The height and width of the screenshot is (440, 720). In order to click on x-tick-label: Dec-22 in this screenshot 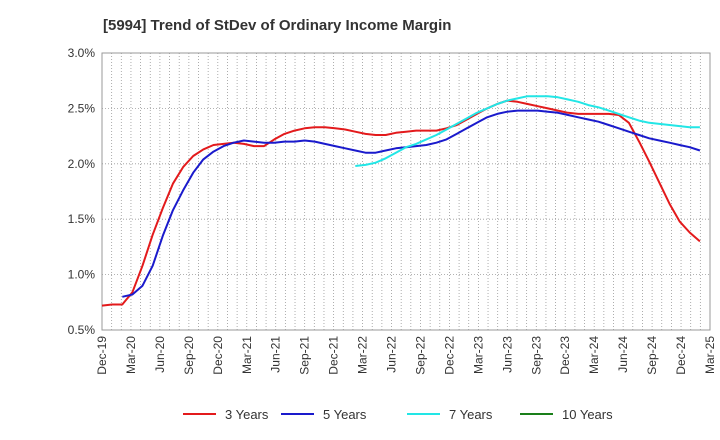, I will do `click(449, 355)`.